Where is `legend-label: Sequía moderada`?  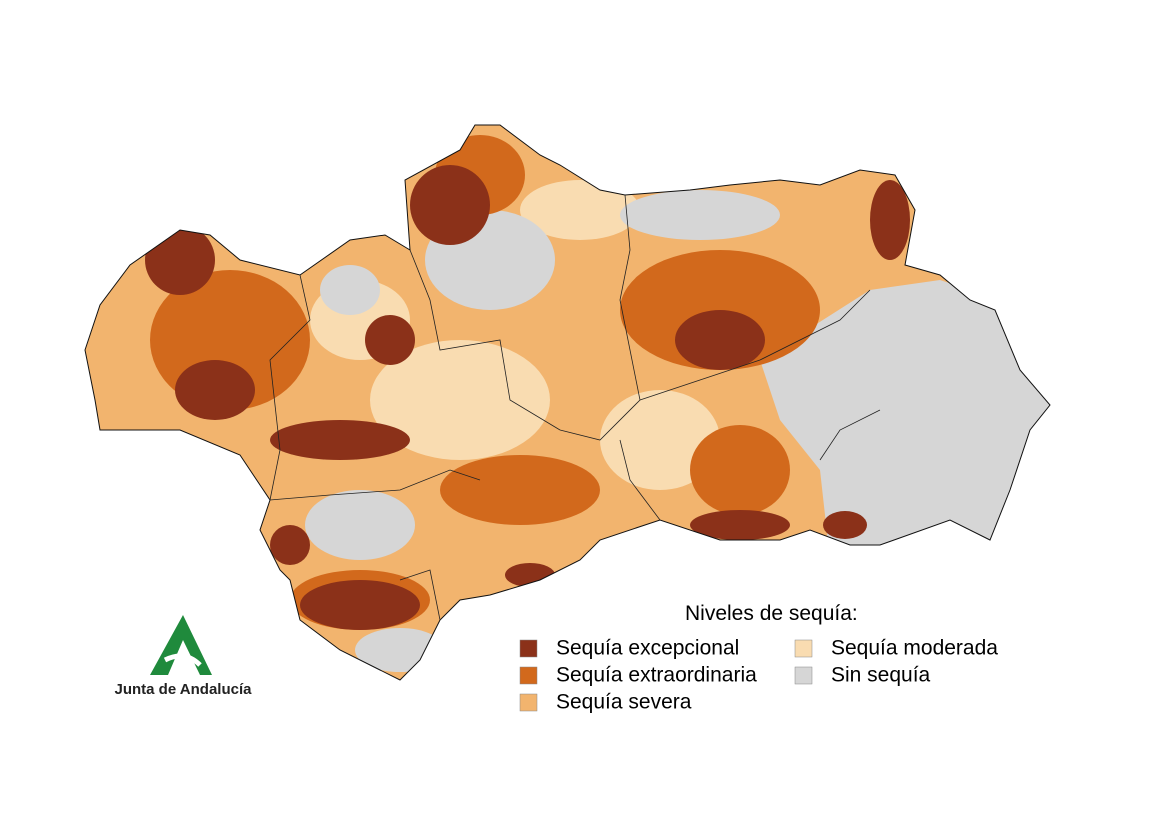 legend-label: Sequía moderada is located at coordinates (914, 648).